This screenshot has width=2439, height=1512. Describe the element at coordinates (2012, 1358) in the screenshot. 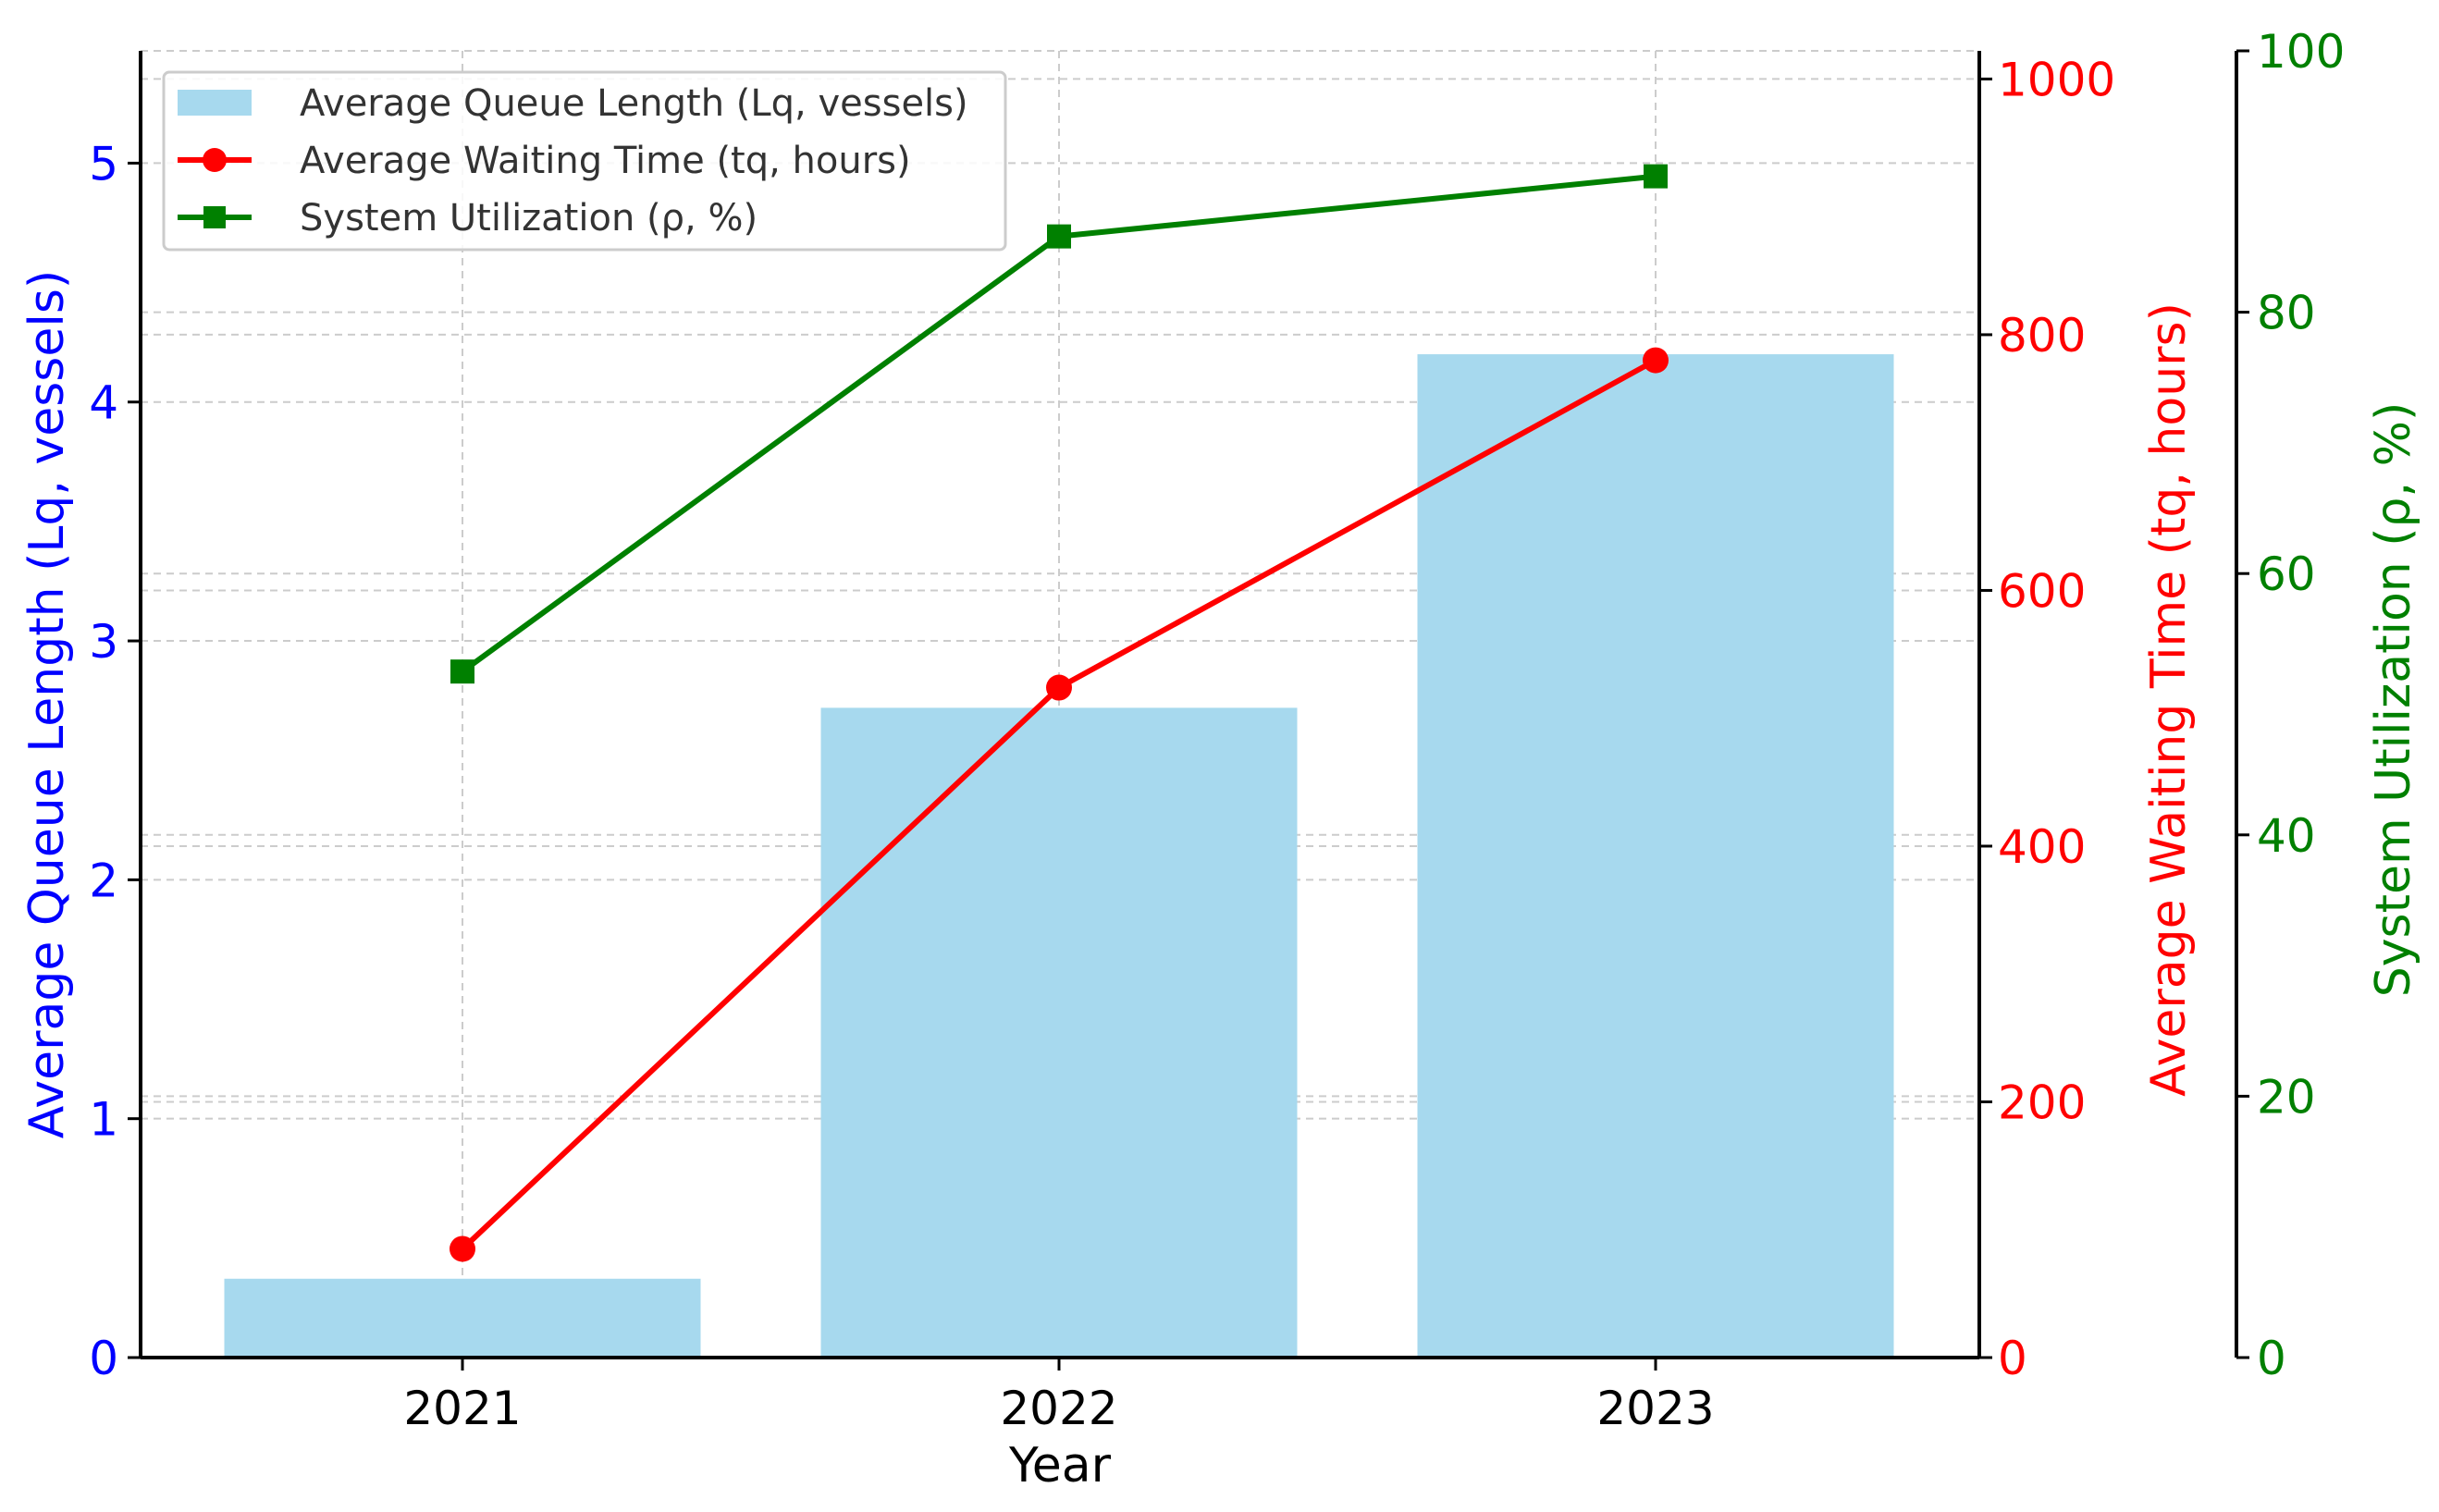

I see `right-axis-tick-label: 0` at that location.